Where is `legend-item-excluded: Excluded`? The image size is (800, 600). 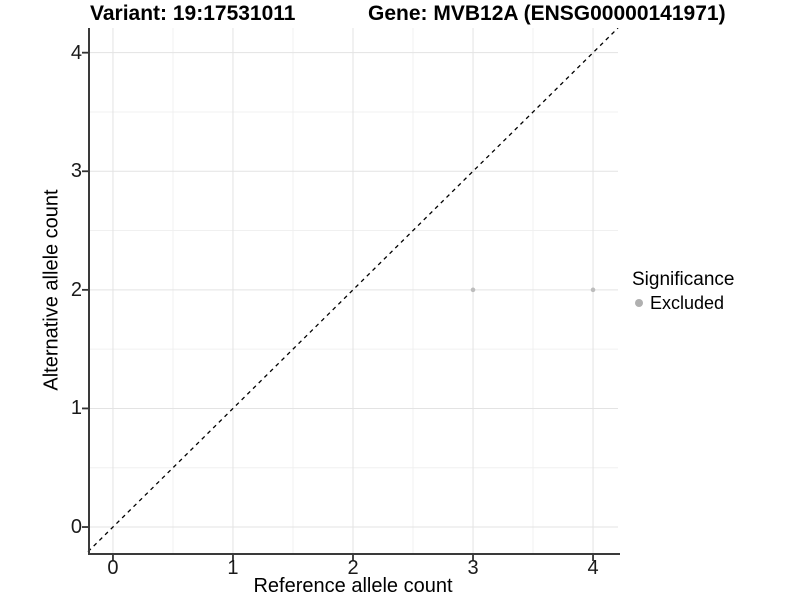 legend-item-excluded: Excluded is located at coordinates (683, 303).